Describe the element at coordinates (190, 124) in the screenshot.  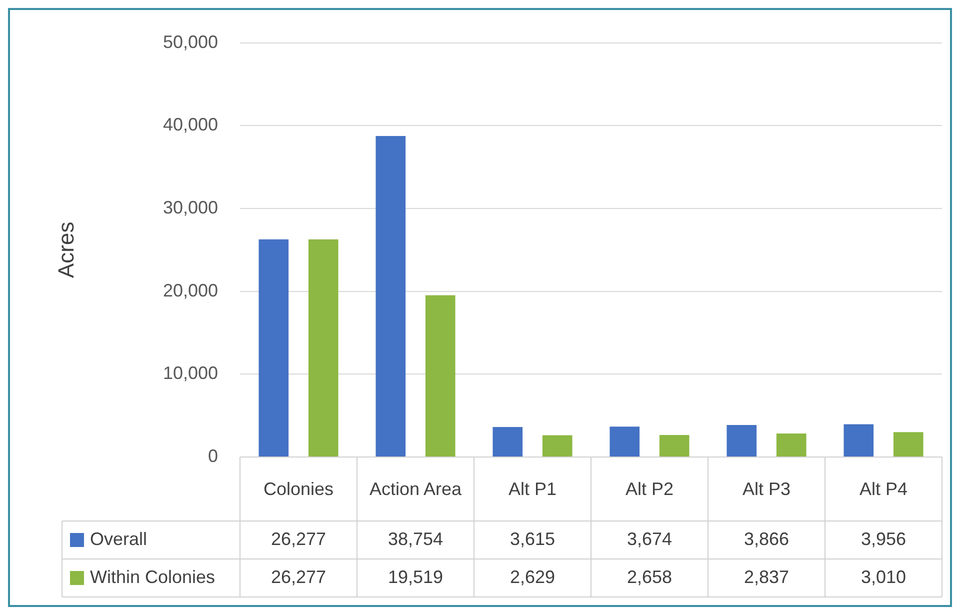
I see `y-tick-label: 40,000` at that location.